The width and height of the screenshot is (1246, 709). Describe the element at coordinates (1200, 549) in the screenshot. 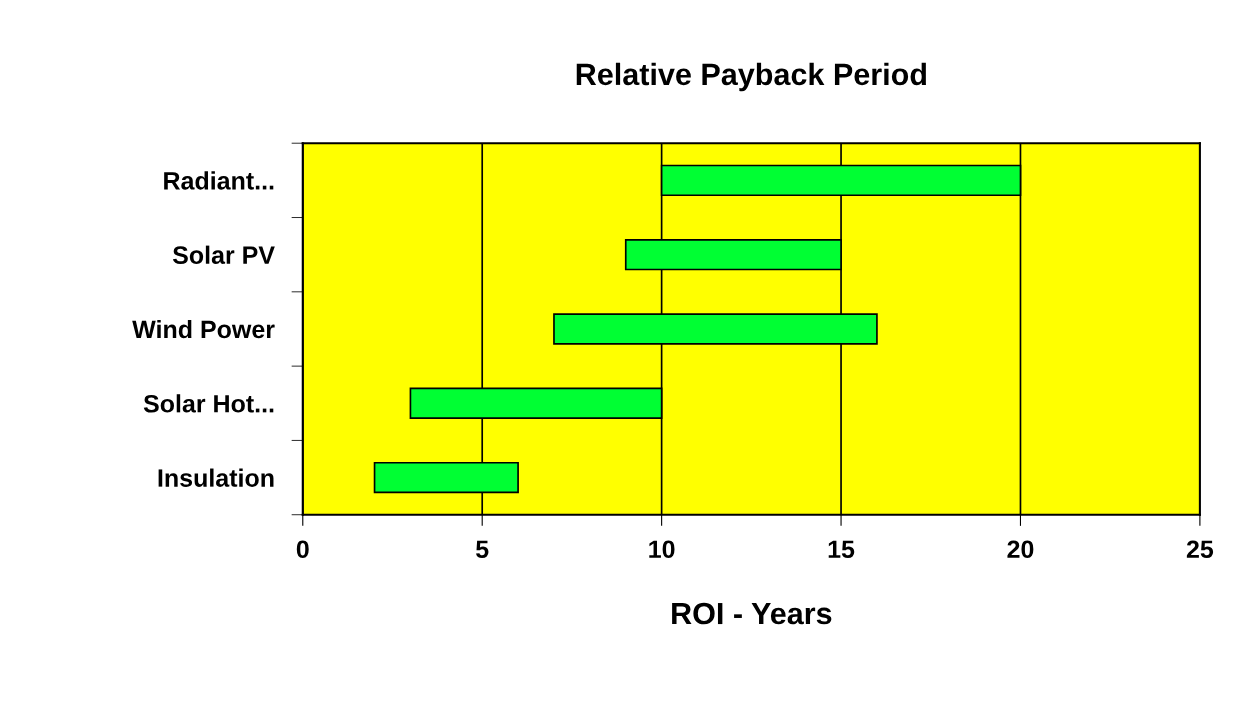

I see `x-tick-label: 25` at that location.